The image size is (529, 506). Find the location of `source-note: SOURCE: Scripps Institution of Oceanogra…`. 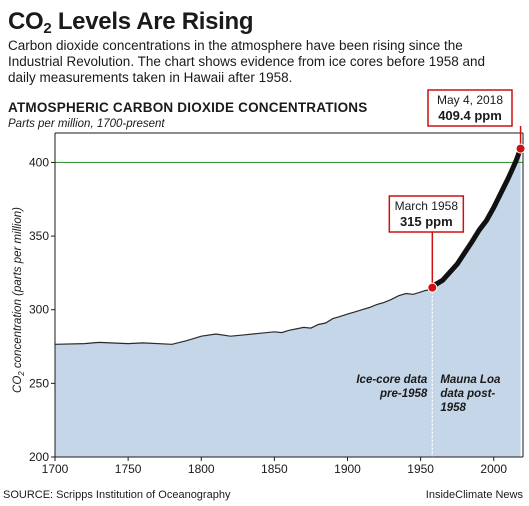

source-note: SOURCE: Scripps Institution of Oceanogra… is located at coordinates (117, 495).